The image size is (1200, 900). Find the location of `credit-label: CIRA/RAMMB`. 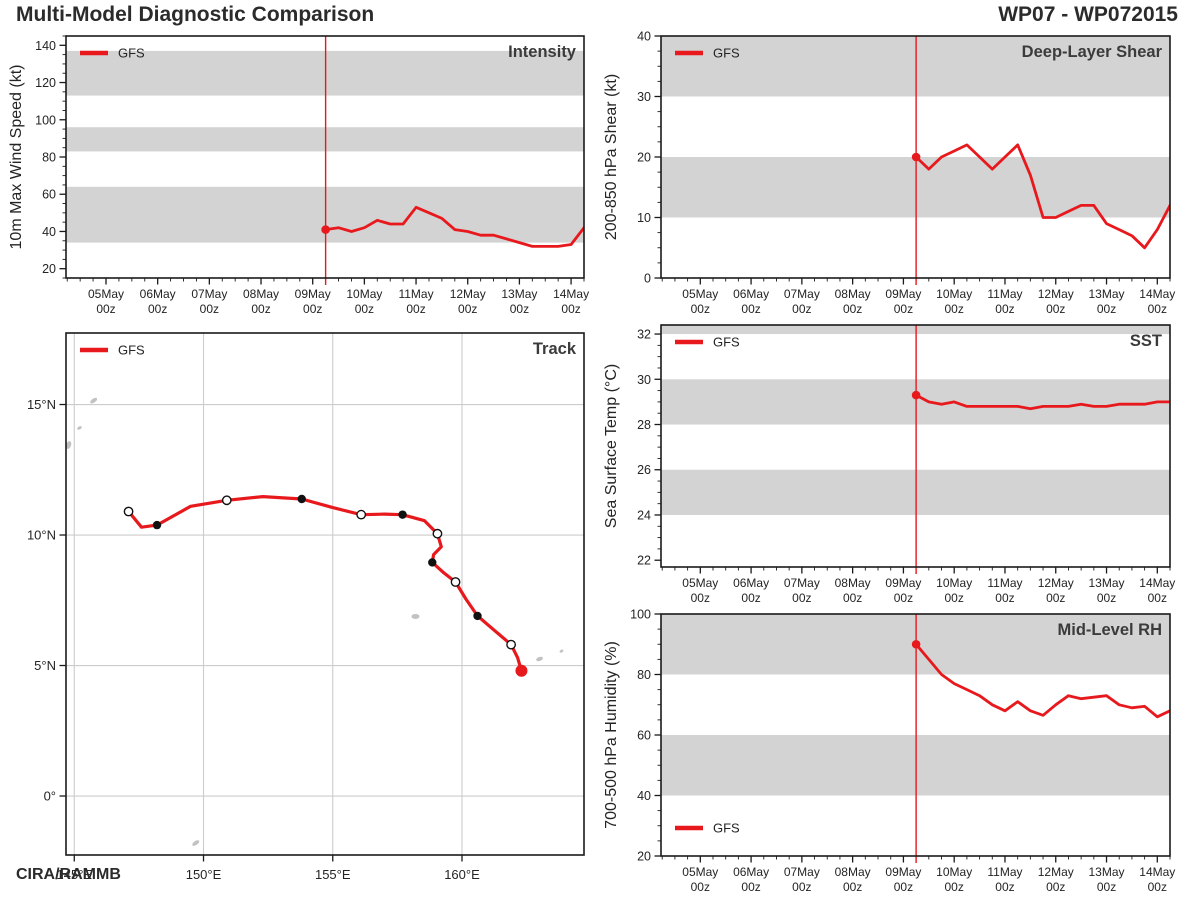

credit-label: CIRA/RAMMB is located at coordinates (68, 874).